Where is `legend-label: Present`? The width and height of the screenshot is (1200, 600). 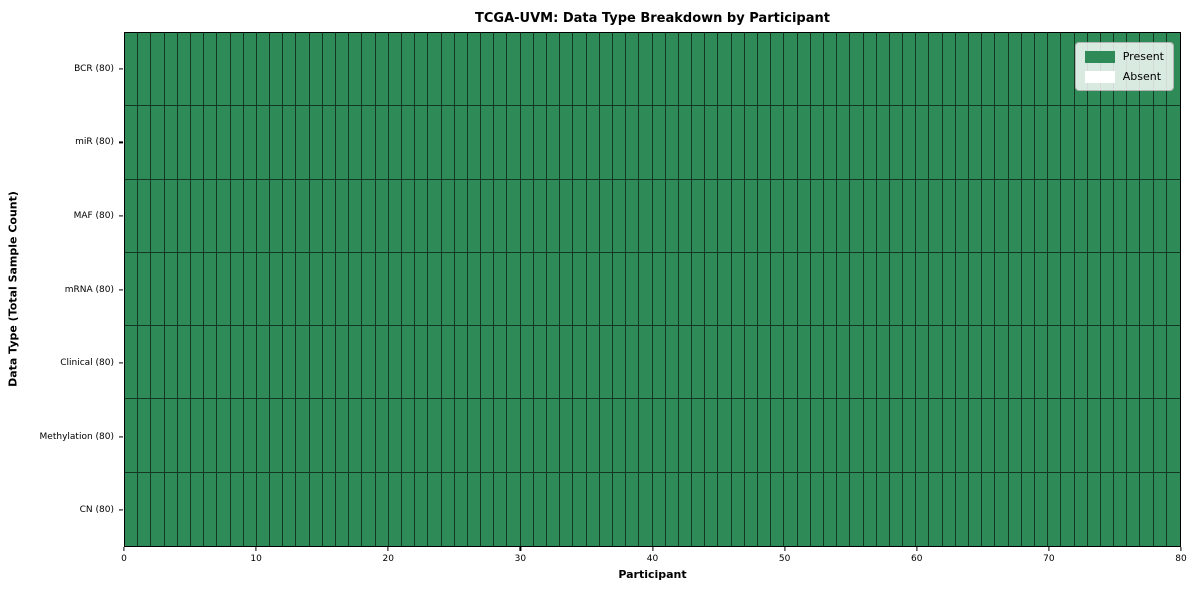 legend-label: Present is located at coordinates (1143, 56).